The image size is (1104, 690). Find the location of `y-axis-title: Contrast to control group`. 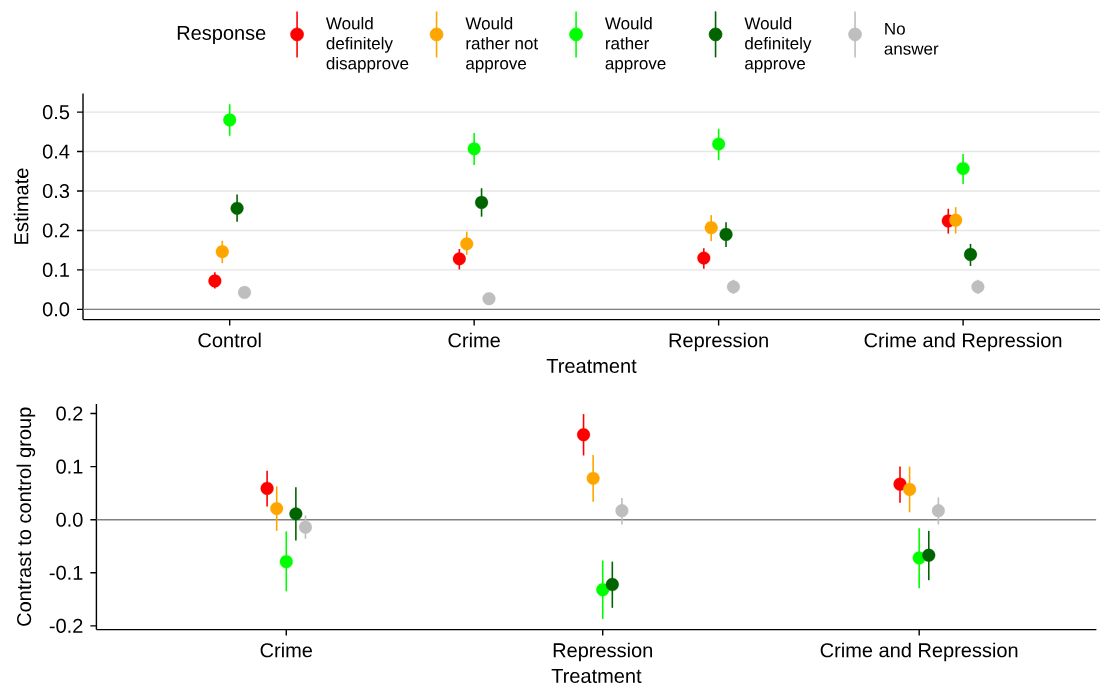

y-axis-title: Contrast to control group is located at coordinates (26, 516).